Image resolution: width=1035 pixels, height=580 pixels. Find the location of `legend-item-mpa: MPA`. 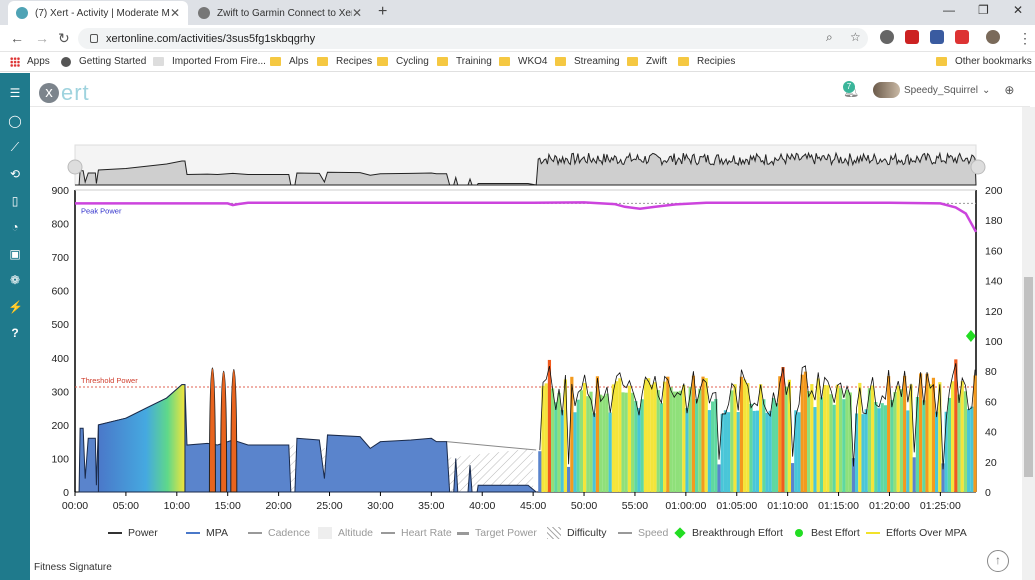

legend-item-mpa: MPA is located at coordinates (207, 533).